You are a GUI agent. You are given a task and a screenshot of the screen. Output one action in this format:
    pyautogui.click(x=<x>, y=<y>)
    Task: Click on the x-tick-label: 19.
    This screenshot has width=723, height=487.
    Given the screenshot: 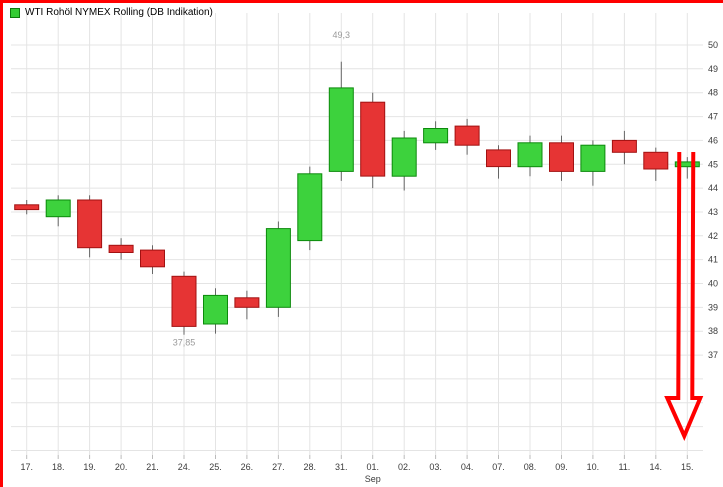 What is the action you would take?
    pyautogui.click(x=89, y=467)
    